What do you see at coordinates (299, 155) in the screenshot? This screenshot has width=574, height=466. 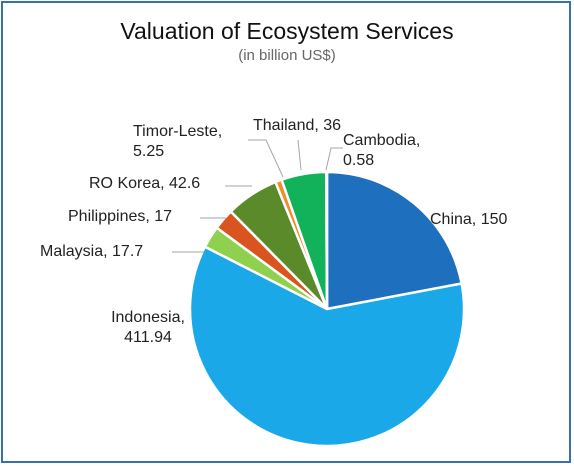 I see `leader-line-thailand` at bounding box center [299, 155].